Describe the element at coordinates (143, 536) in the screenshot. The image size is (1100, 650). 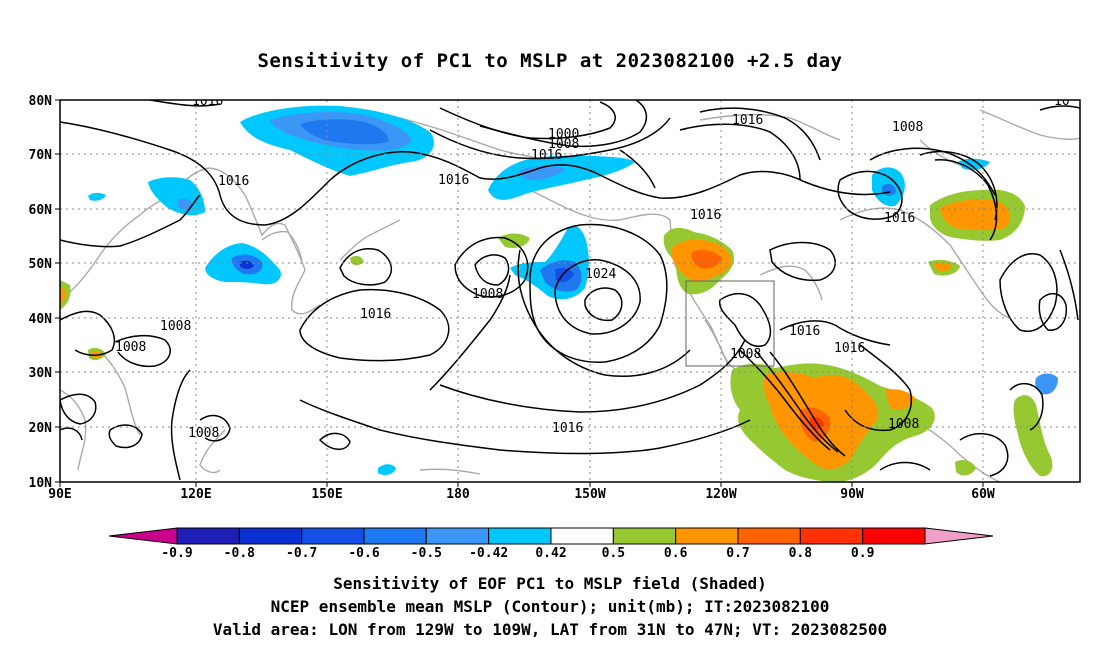
I see `colorbar-arrow-low` at that location.